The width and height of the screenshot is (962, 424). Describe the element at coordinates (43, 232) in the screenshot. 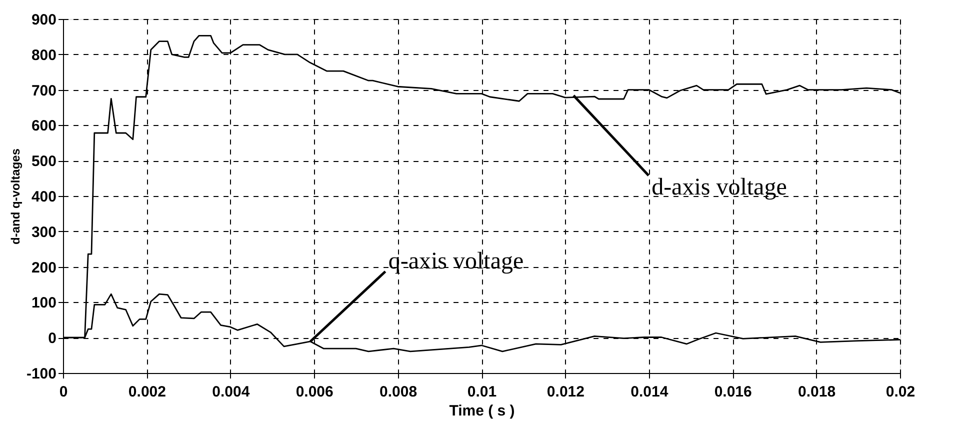

I see `y-tick-label: 300` at that location.